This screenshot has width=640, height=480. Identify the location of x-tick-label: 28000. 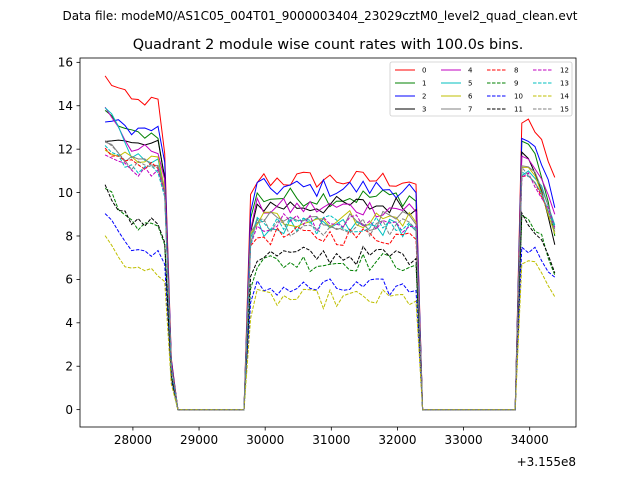
(133, 440).